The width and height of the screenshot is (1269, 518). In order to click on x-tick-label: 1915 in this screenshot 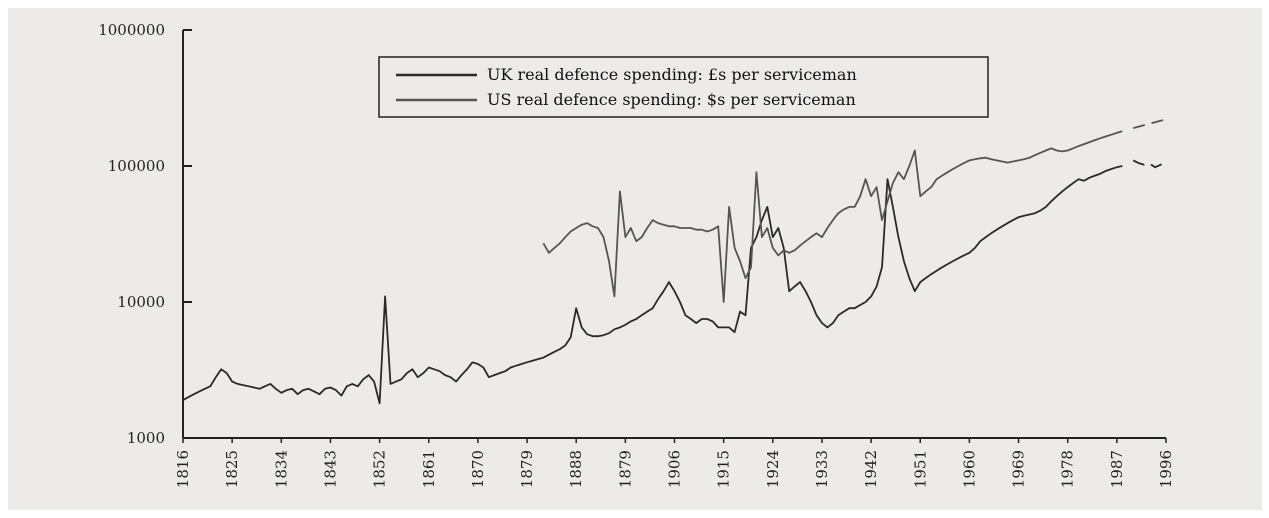, I will do `click(724, 469)`.